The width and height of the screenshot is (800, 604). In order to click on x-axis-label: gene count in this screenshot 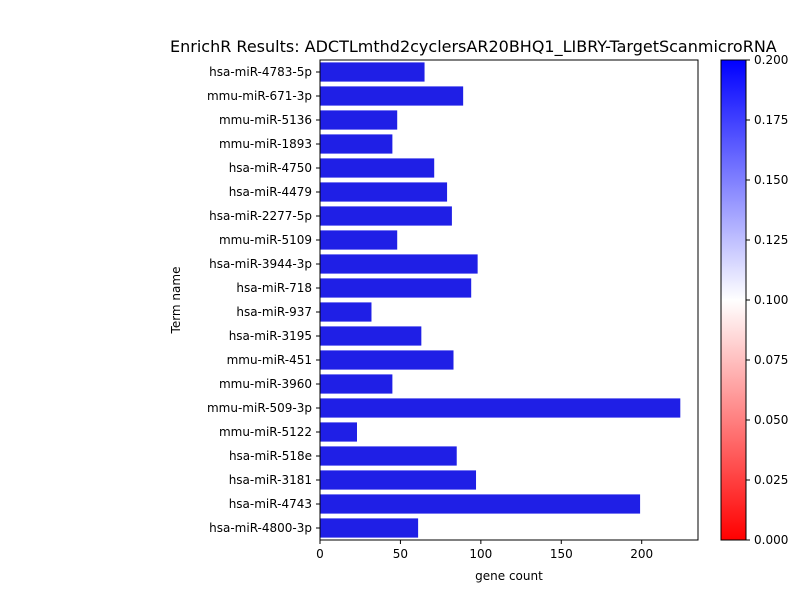, I will do `click(509, 576)`.